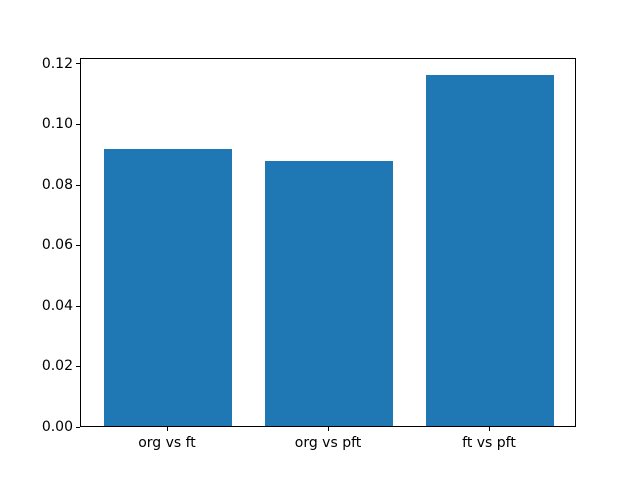  I want to click on y-tick-label: 0.02, so click(57, 366).